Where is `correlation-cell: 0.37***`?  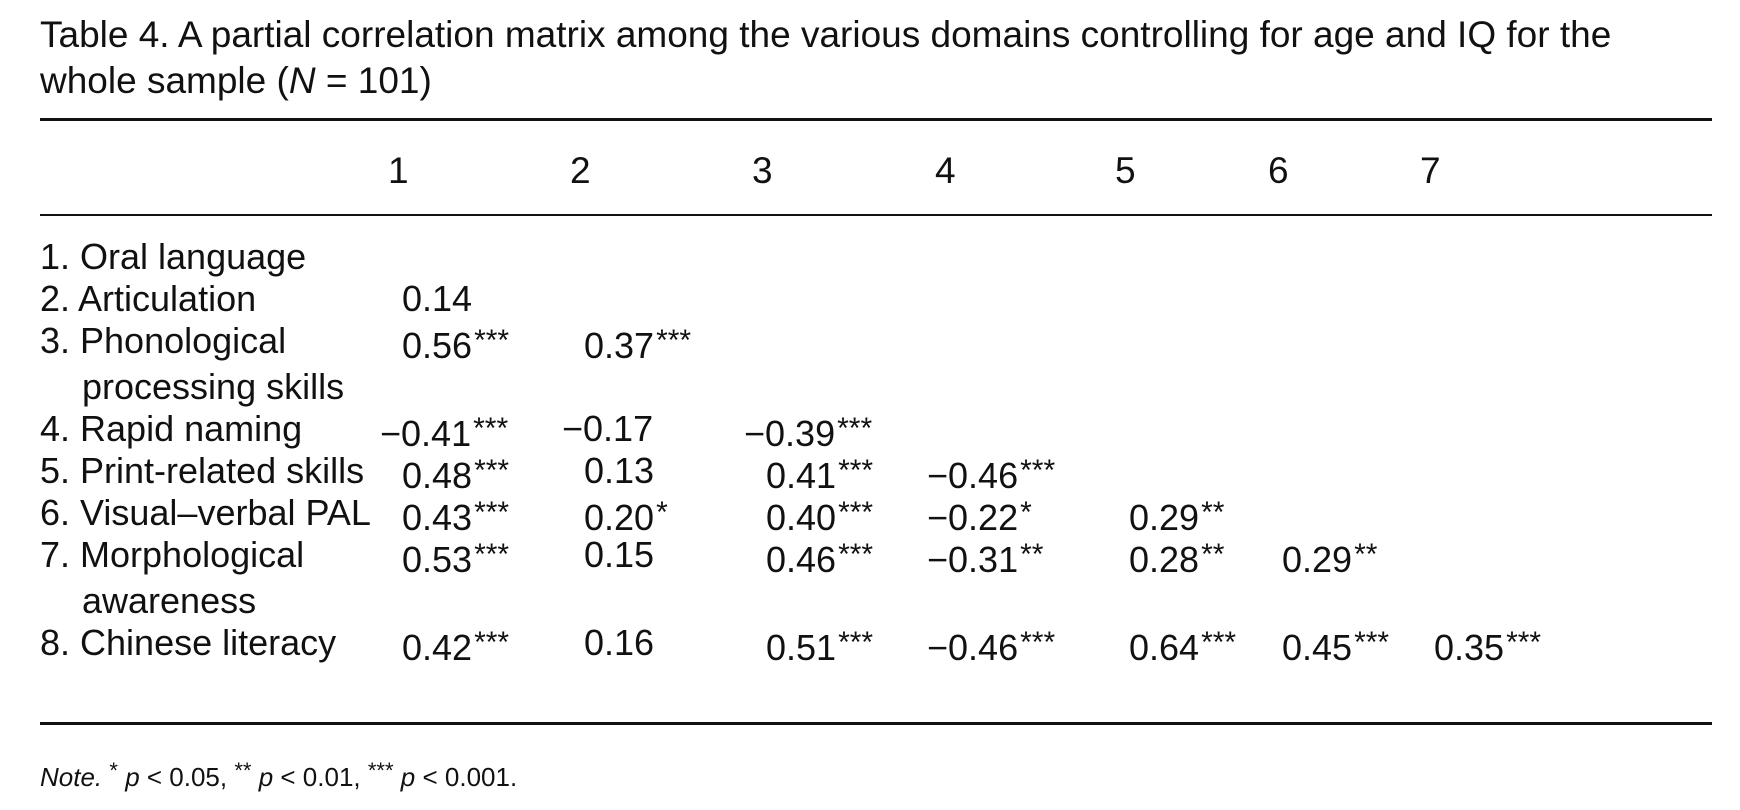
correlation-cell: 0.37*** is located at coordinates (637, 343).